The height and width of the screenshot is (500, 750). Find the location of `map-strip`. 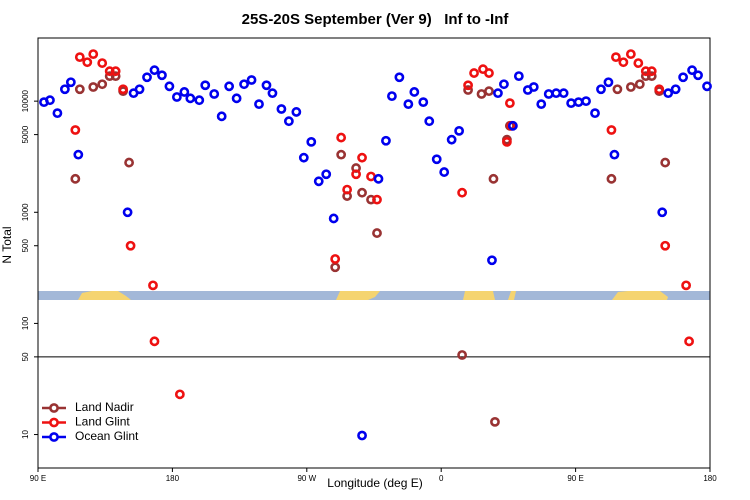

map-strip is located at coordinates (374, 295).